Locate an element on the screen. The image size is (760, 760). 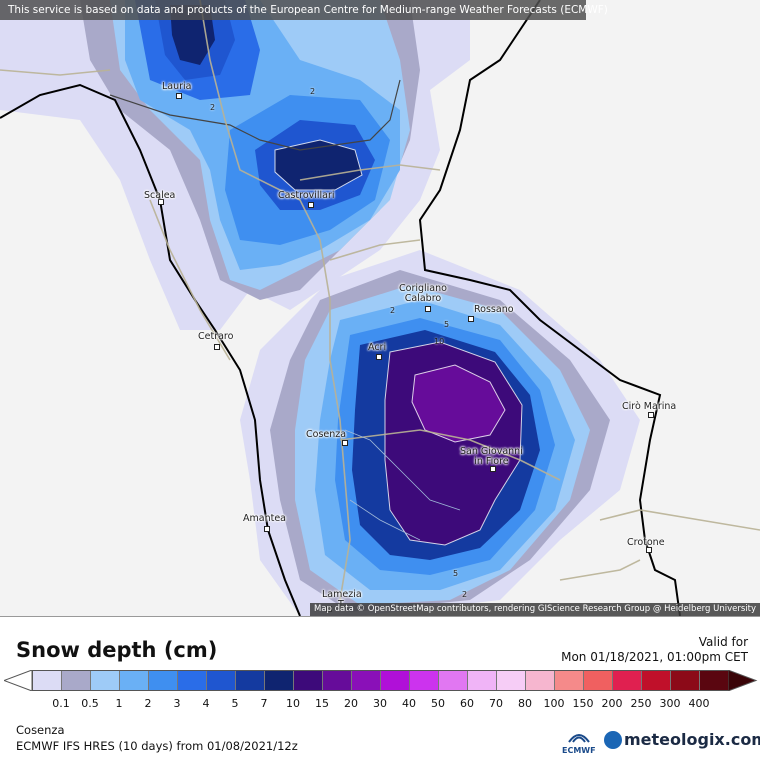
meteologix-brand: meteologix.com is located at coordinates (692, 739).